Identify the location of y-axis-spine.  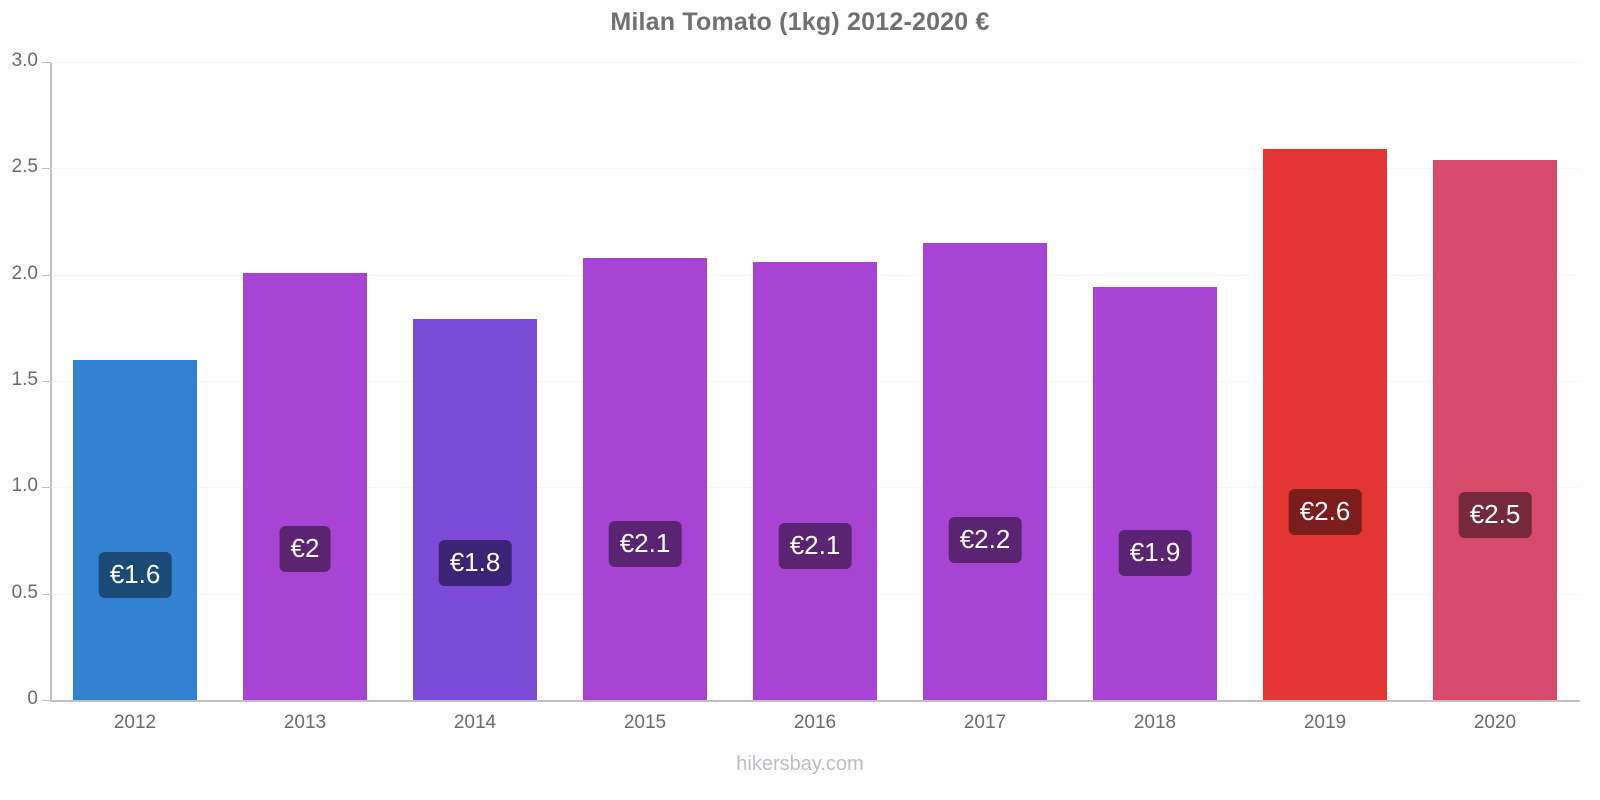
(51, 382).